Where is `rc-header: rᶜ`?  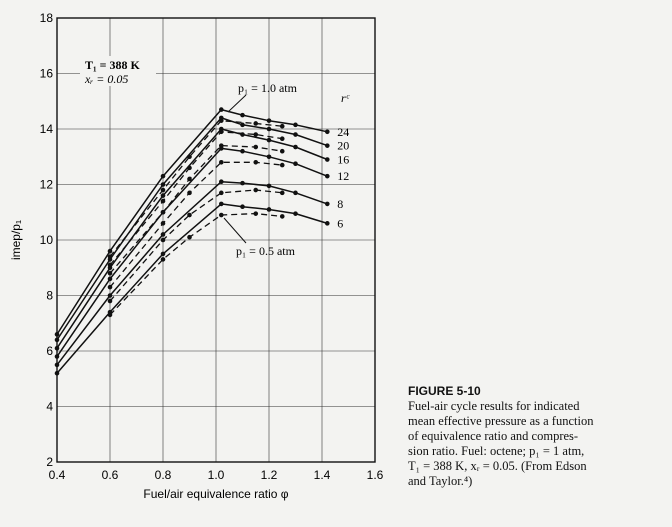
rc-header: rᶜ is located at coordinates (345, 98).